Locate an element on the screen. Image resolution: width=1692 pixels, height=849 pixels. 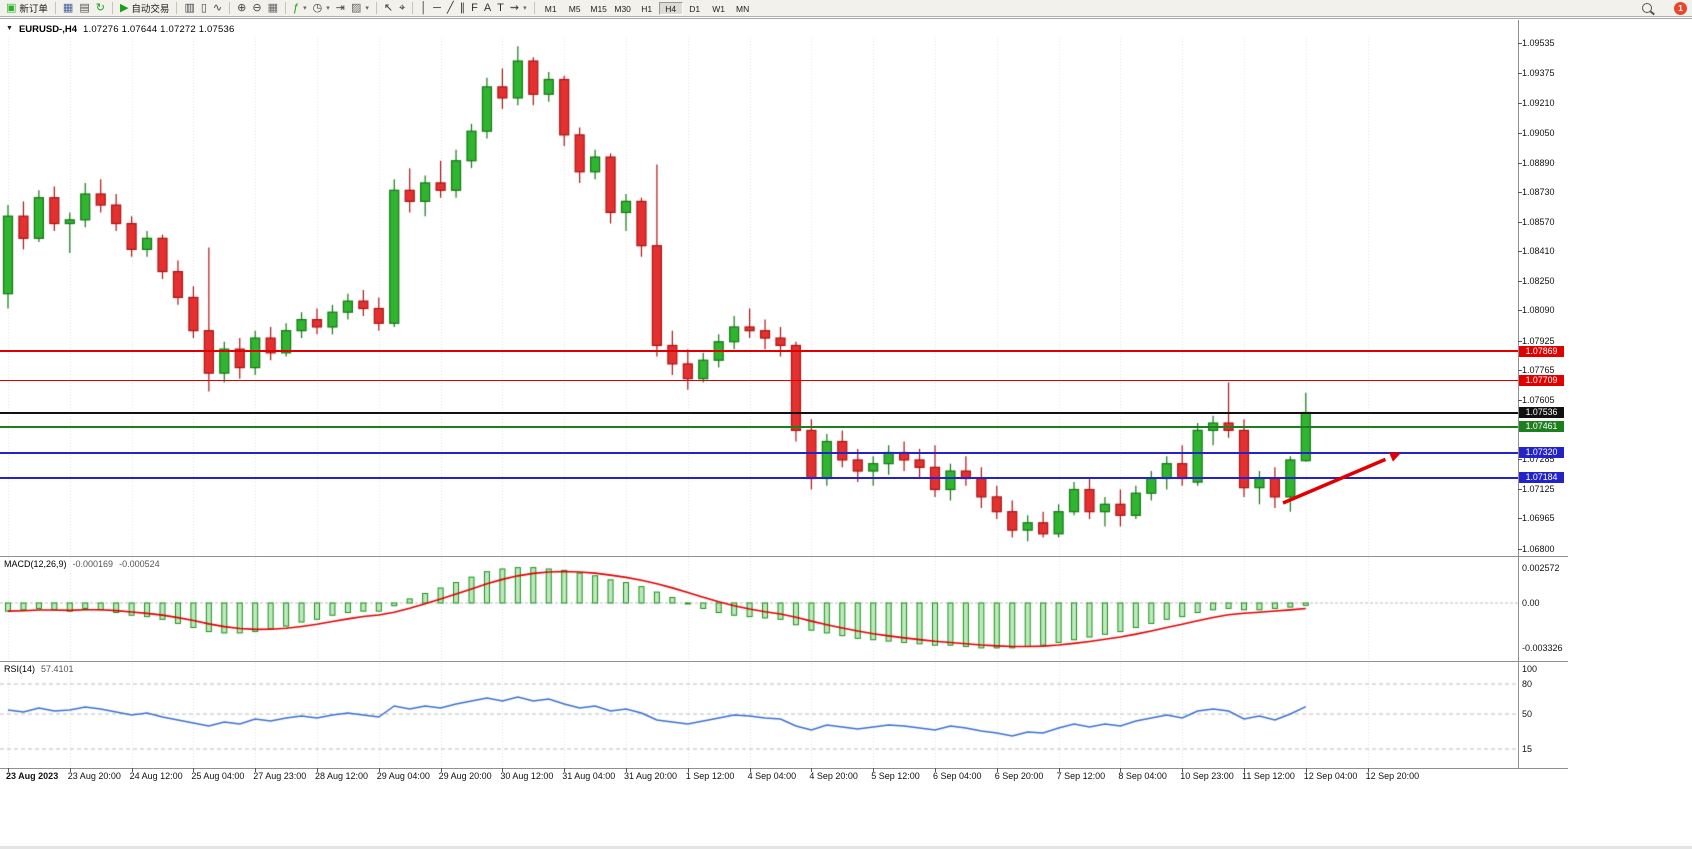
templates-icon: ▨ ▾ is located at coordinates (360, 8).